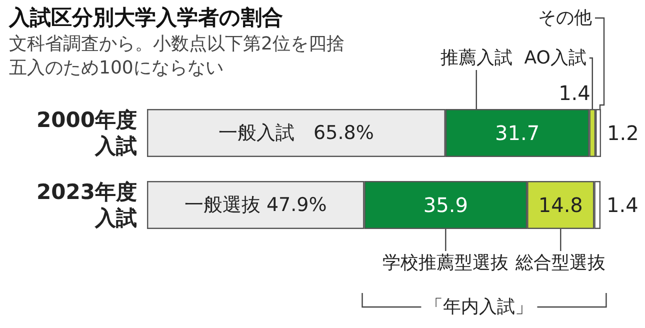 This screenshot has height=328, width=645. What do you see at coordinates (176, 56) in the screenshot?
I see `chart-subtitle: 文科省調査から。小数点以下第2位を四捨五入のため100にならない` at bounding box center [176, 56].